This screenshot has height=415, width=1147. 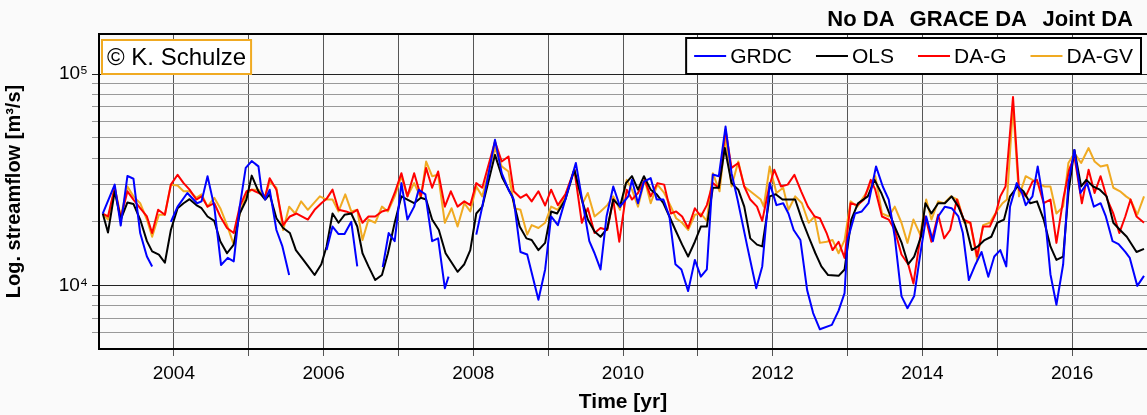 I want to click on x-tick-label: 2004, so click(x=174, y=372).